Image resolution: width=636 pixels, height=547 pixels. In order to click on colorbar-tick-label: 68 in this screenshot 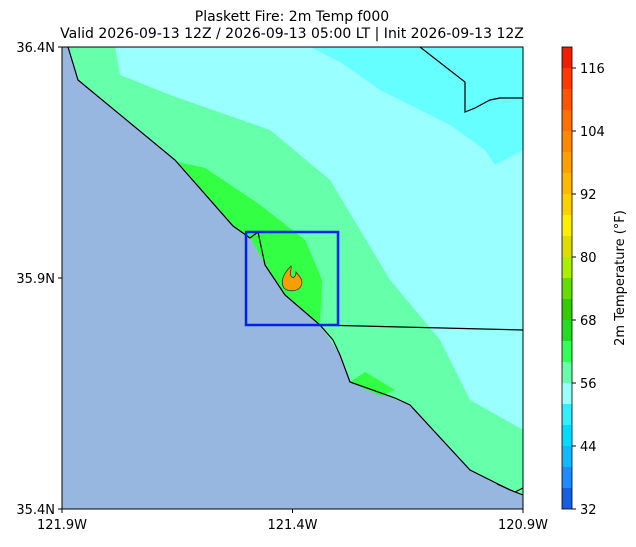, I will do `click(588, 321)`.